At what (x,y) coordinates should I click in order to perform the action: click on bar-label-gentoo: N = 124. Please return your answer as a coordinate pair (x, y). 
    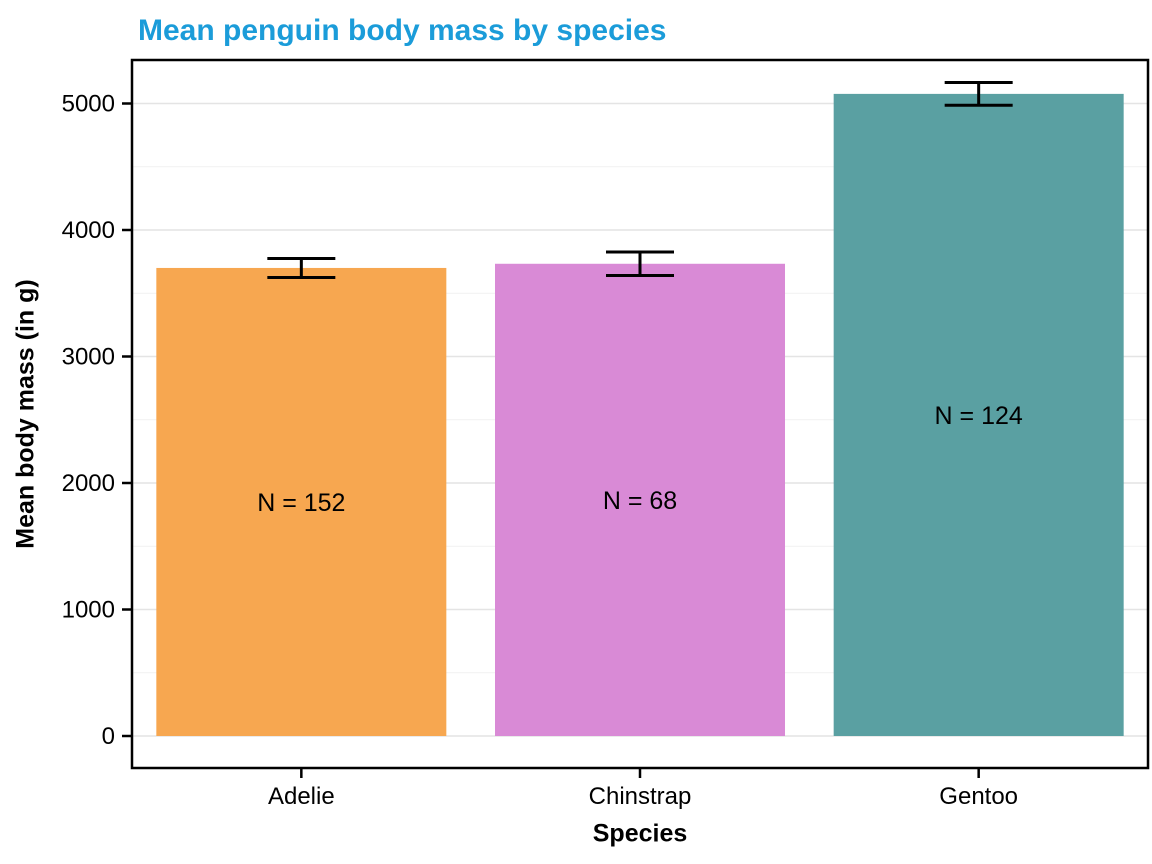
    Looking at the image, I should click on (979, 416).